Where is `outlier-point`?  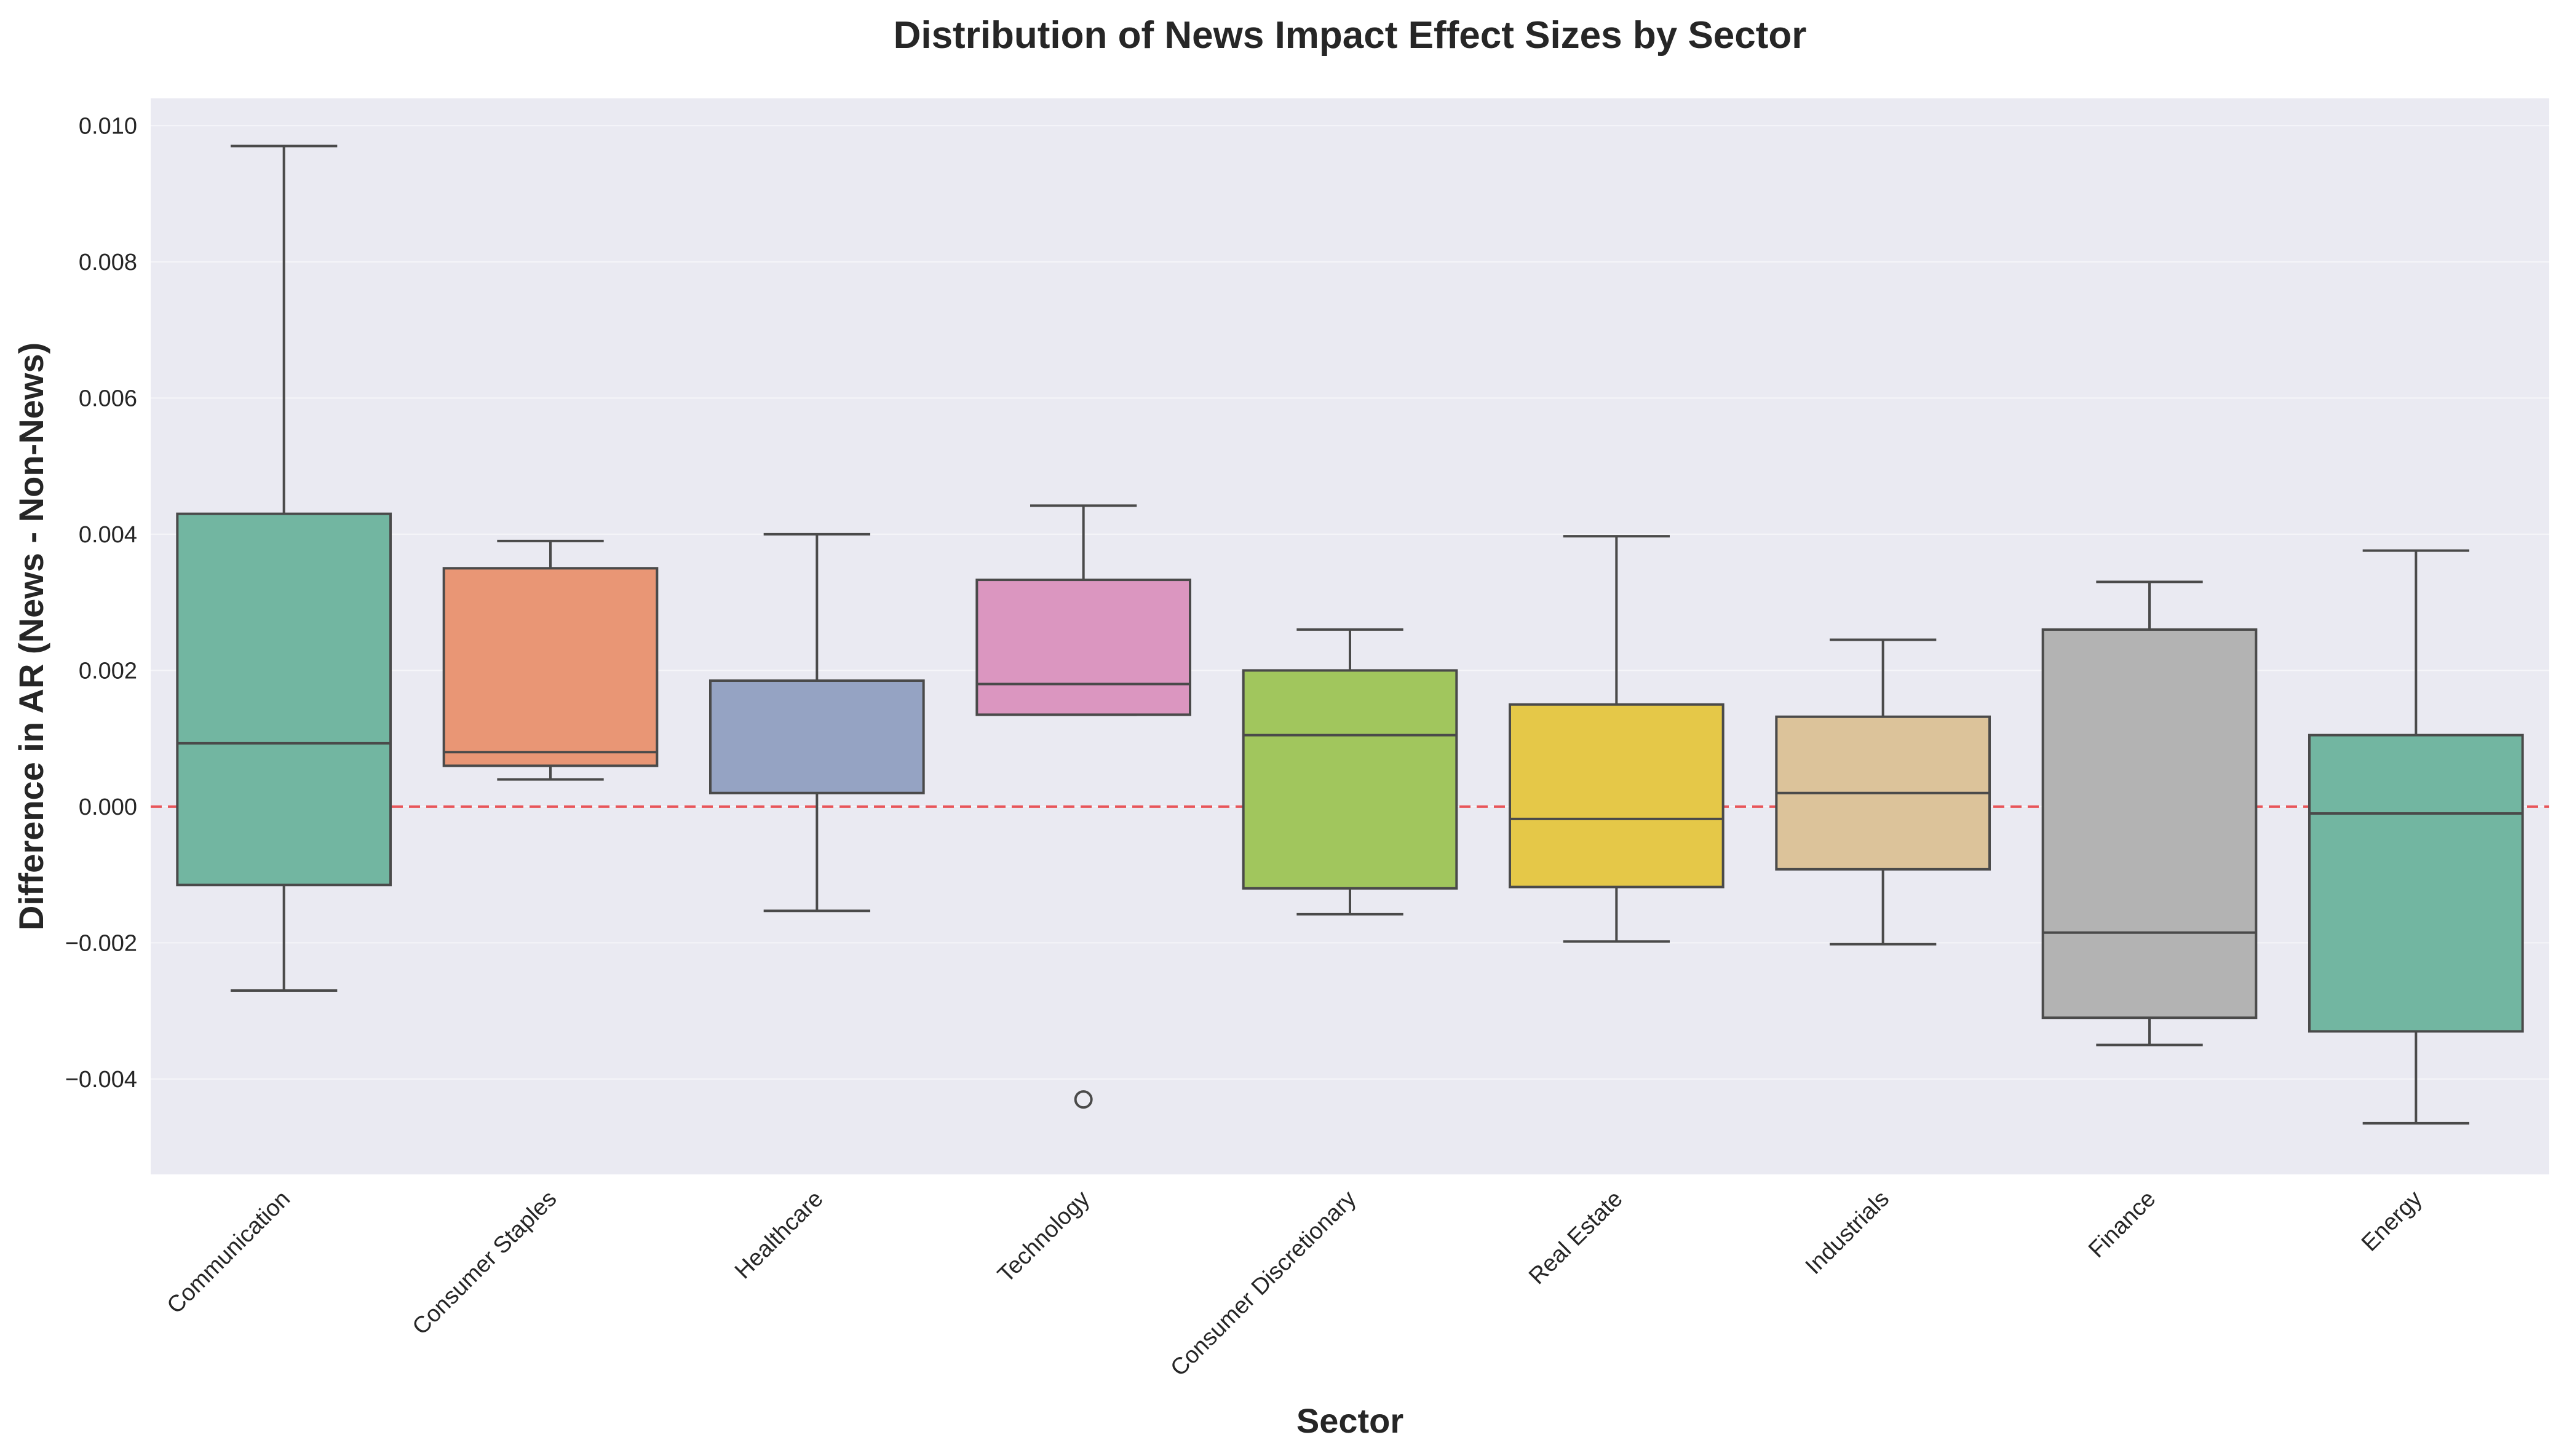 outlier-point is located at coordinates (1083, 1100).